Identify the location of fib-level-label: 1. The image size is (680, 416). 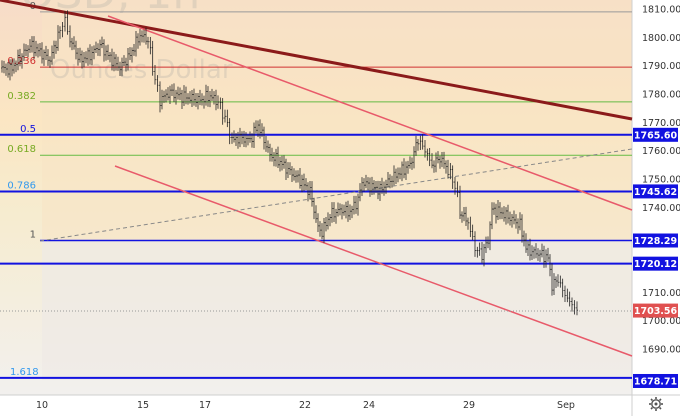
(33, 234).